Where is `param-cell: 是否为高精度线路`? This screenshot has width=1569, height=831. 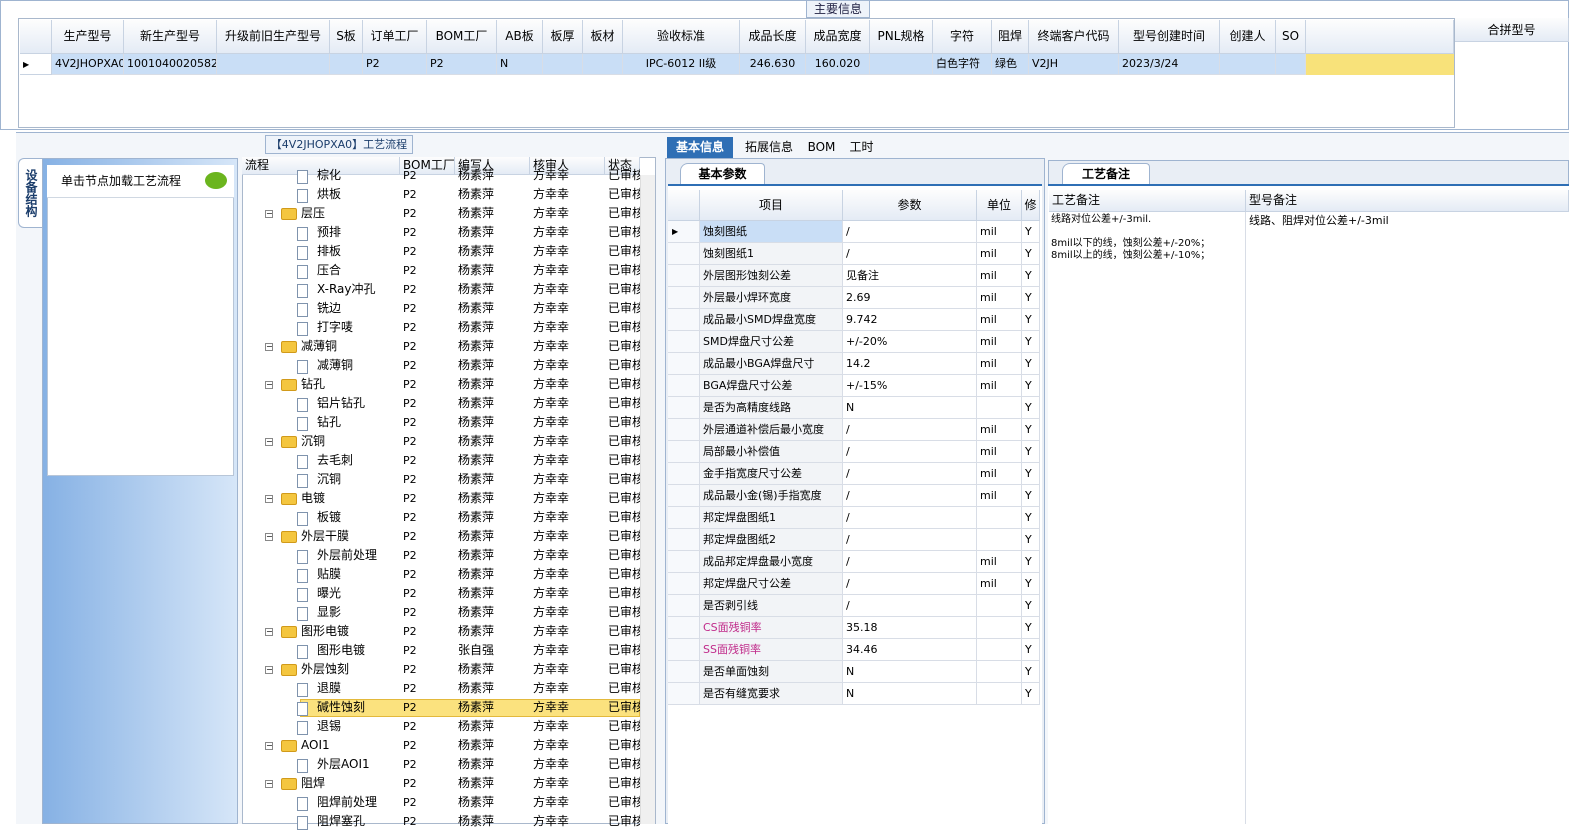
param-cell: 是否为高精度线路 is located at coordinates (771, 408).